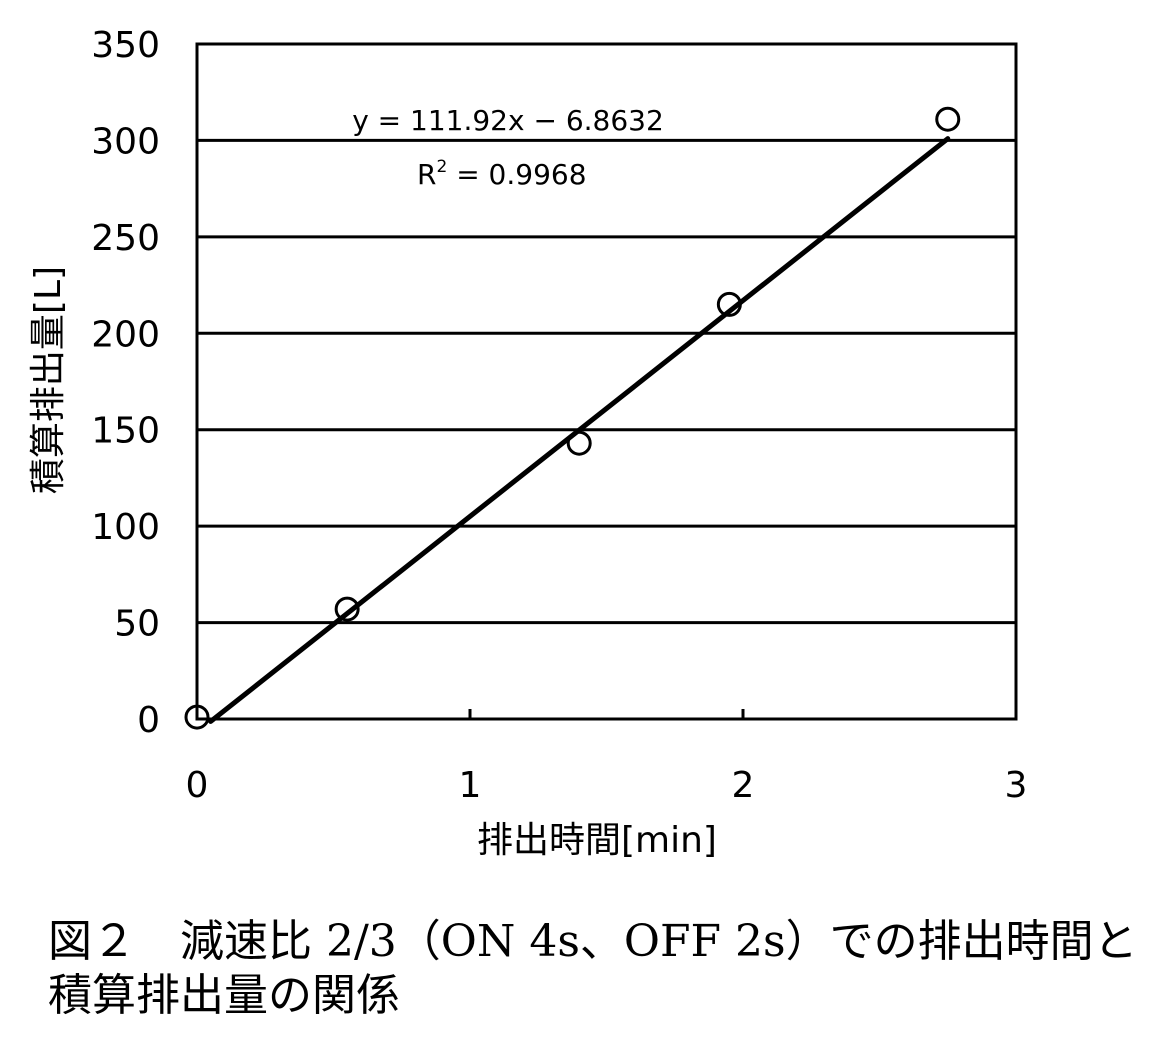 The image size is (1165, 1047). Describe the element at coordinates (148, 720) in the screenshot. I see `y-tick-label-0: 0` at that location.